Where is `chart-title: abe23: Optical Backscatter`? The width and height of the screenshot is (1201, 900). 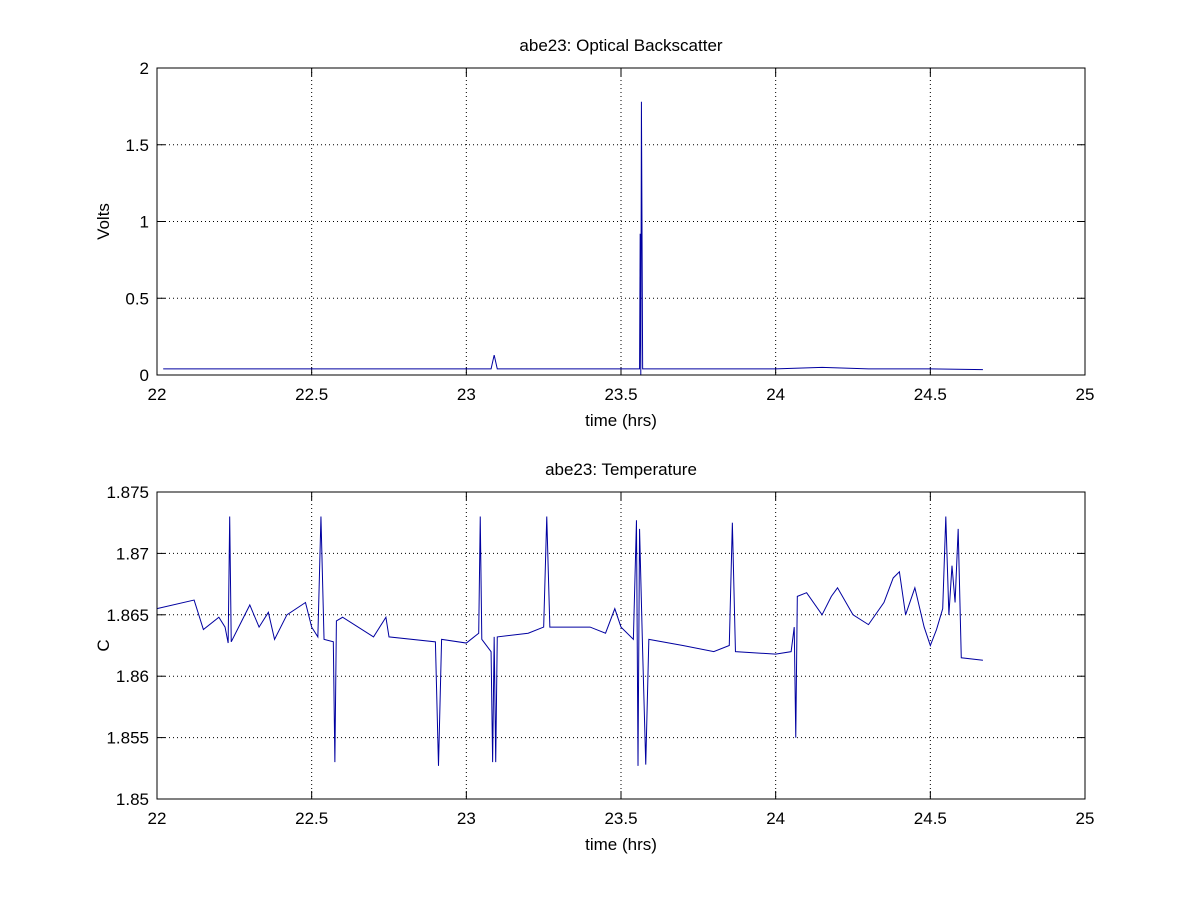 chart-title: abe23: Optical Backscatter is located at coordinates (621, 45).